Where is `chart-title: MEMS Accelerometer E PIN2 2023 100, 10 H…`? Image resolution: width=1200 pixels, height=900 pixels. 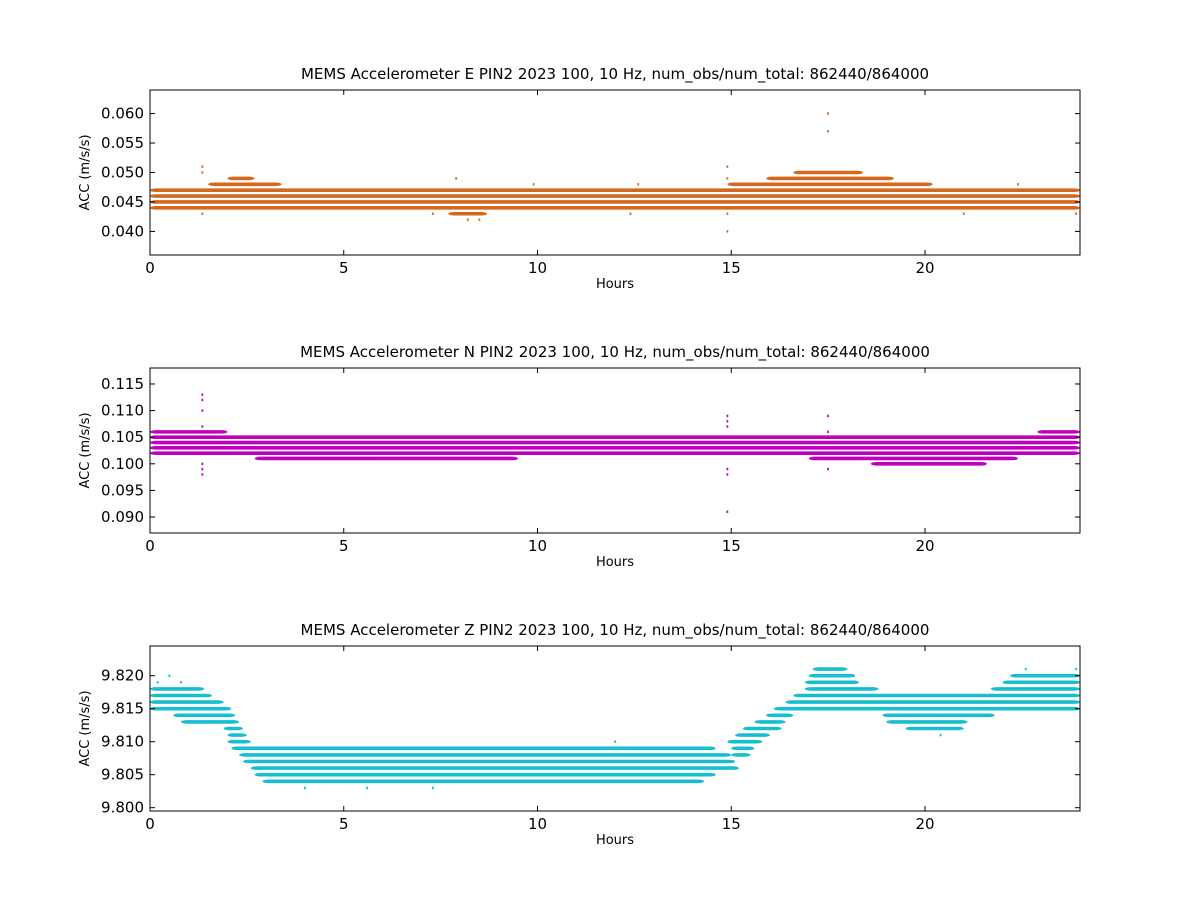 chart-title: MEMS Accelerometer E PIN2 2023 100, 10 H… is located at coordinates (615, 74).